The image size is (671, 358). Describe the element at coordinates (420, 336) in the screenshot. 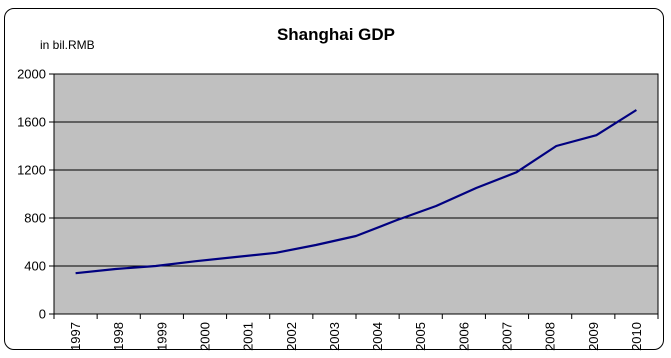

I see `x-tick-label: 2005` at that location.